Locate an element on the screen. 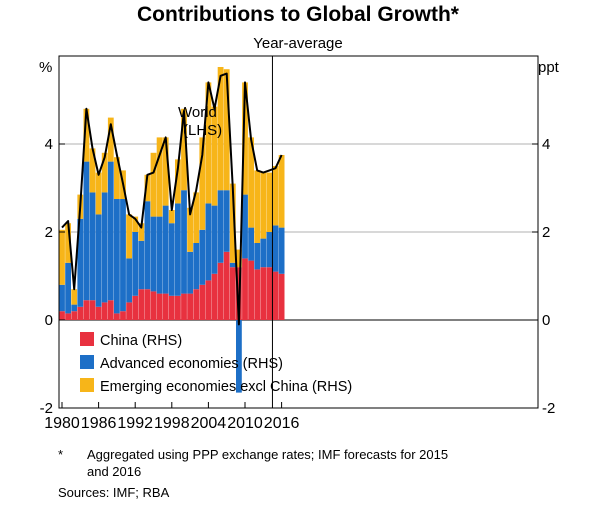 This screenshot has width=597, height=505. y-tick-label-left: 0 is located at coordinates (49, 320).